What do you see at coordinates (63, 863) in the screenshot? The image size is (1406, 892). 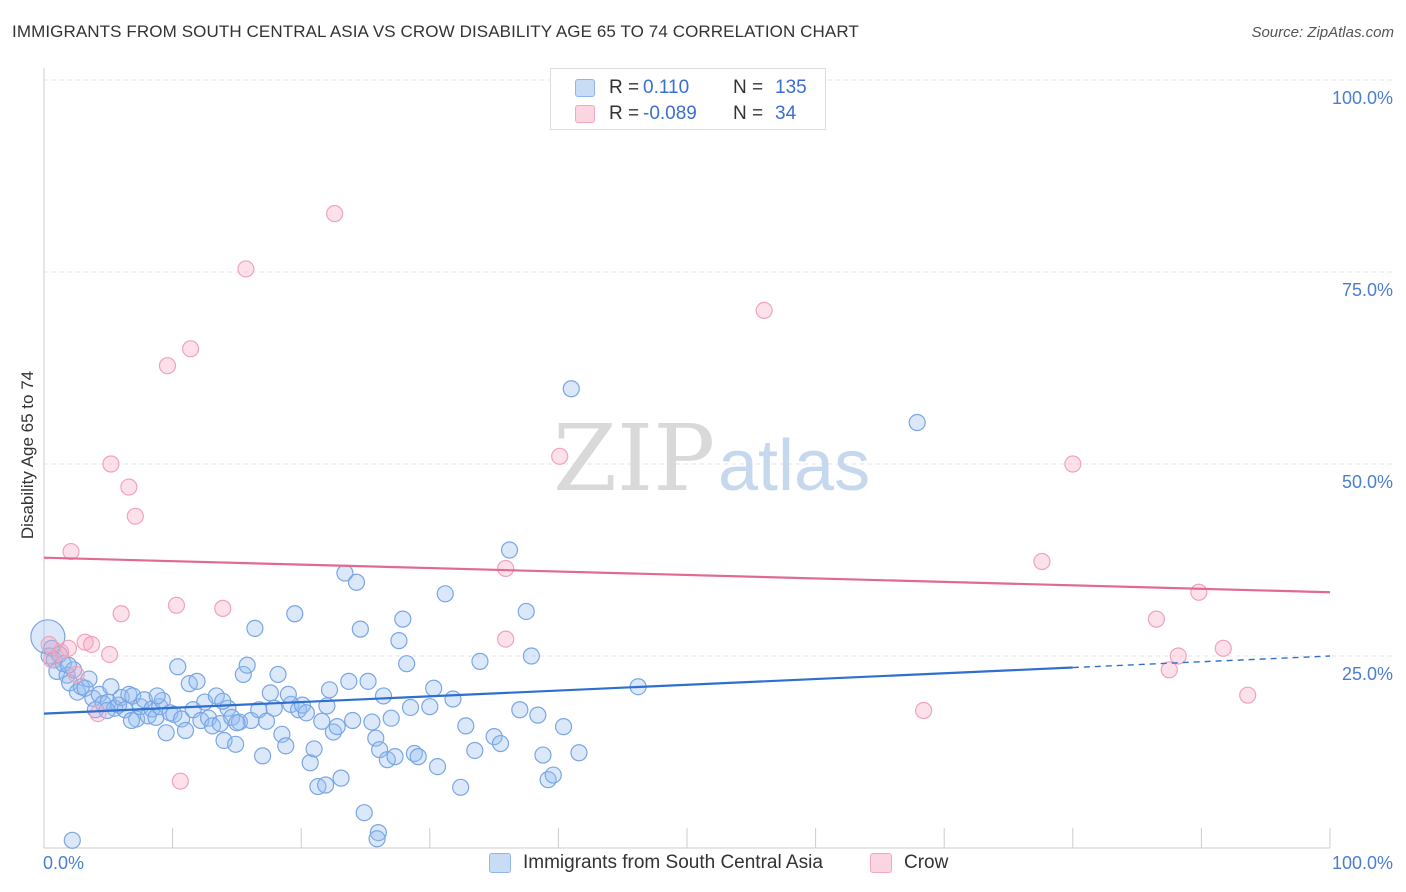 I see `x-tick-label: 0.0%` at bounding box center [63, 863].